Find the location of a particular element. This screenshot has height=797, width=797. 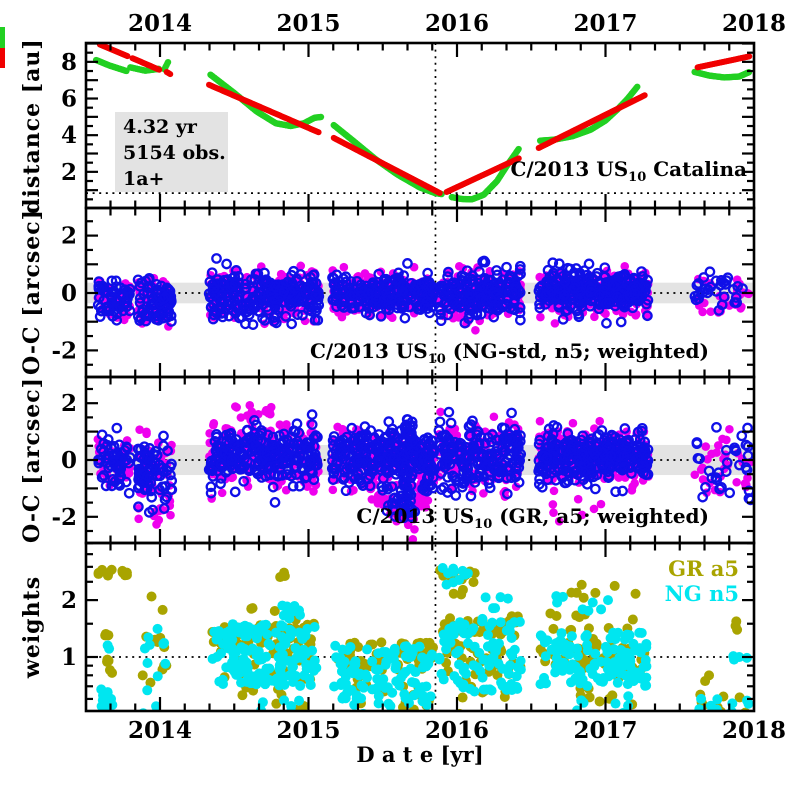

info-obs-count: 5154 obs. is located at coordinates (174, 153).